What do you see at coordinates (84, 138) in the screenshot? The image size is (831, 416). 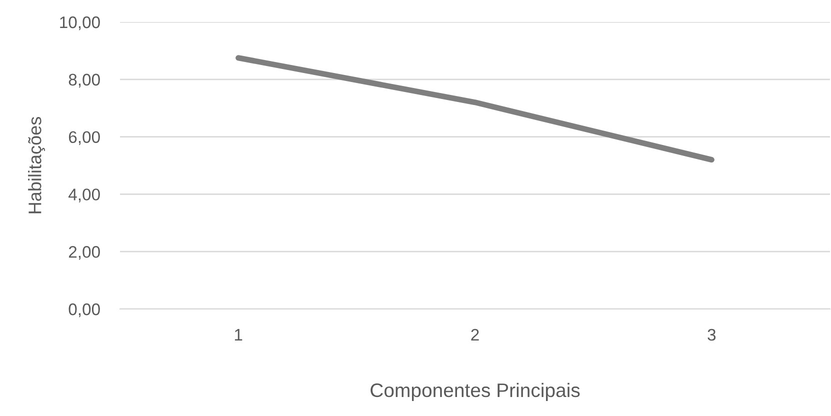 I see `y-tick-label: 6,00` at bounding box center [84, 138].